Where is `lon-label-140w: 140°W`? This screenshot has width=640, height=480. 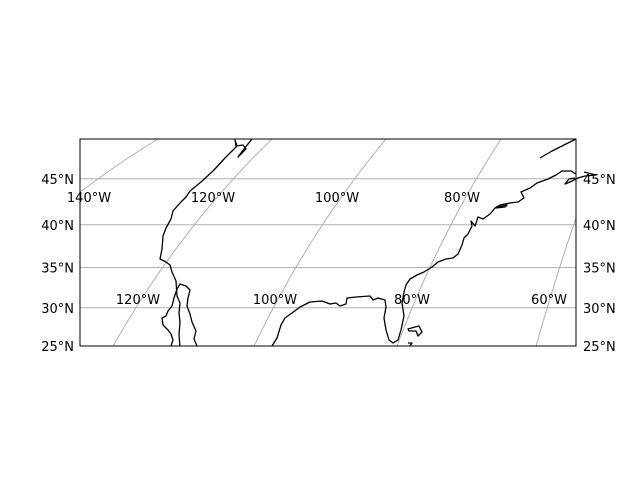 lon-label-140w: 140°W is located at coordinates (89, 198).